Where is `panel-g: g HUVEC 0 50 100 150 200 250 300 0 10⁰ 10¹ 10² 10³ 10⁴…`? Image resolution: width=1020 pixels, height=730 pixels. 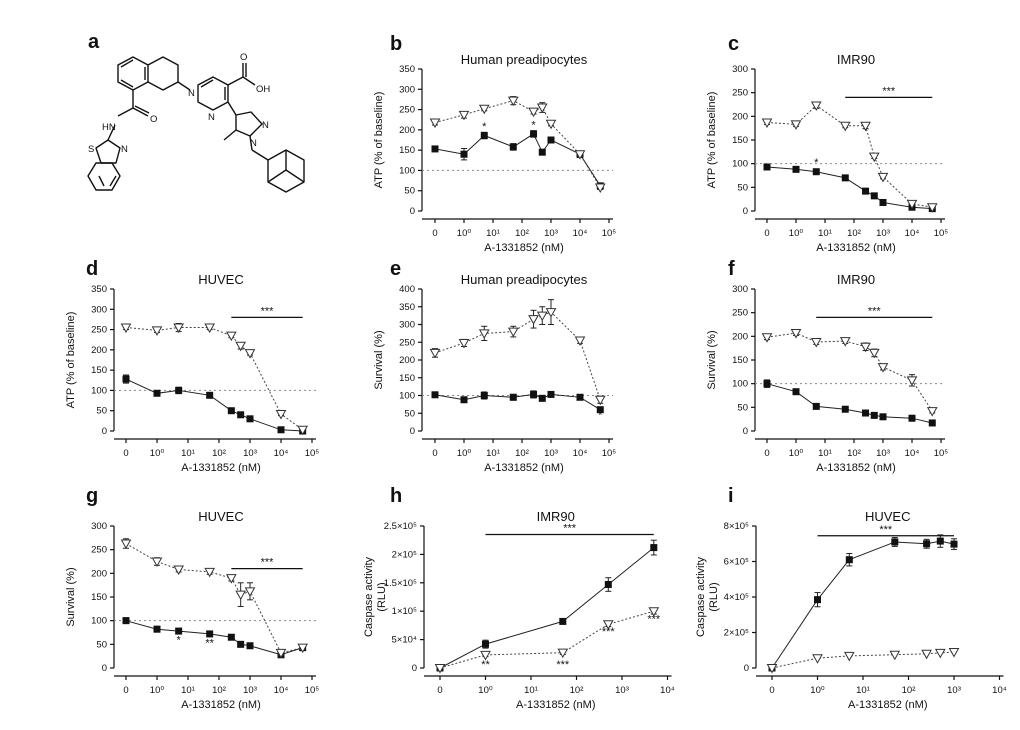
panel-g: g HUVEC 0 50 100 150 200 250 300 0 10⁰ 10¹ 10² 10³ 10⁴… is located at coordinates (192, 598).